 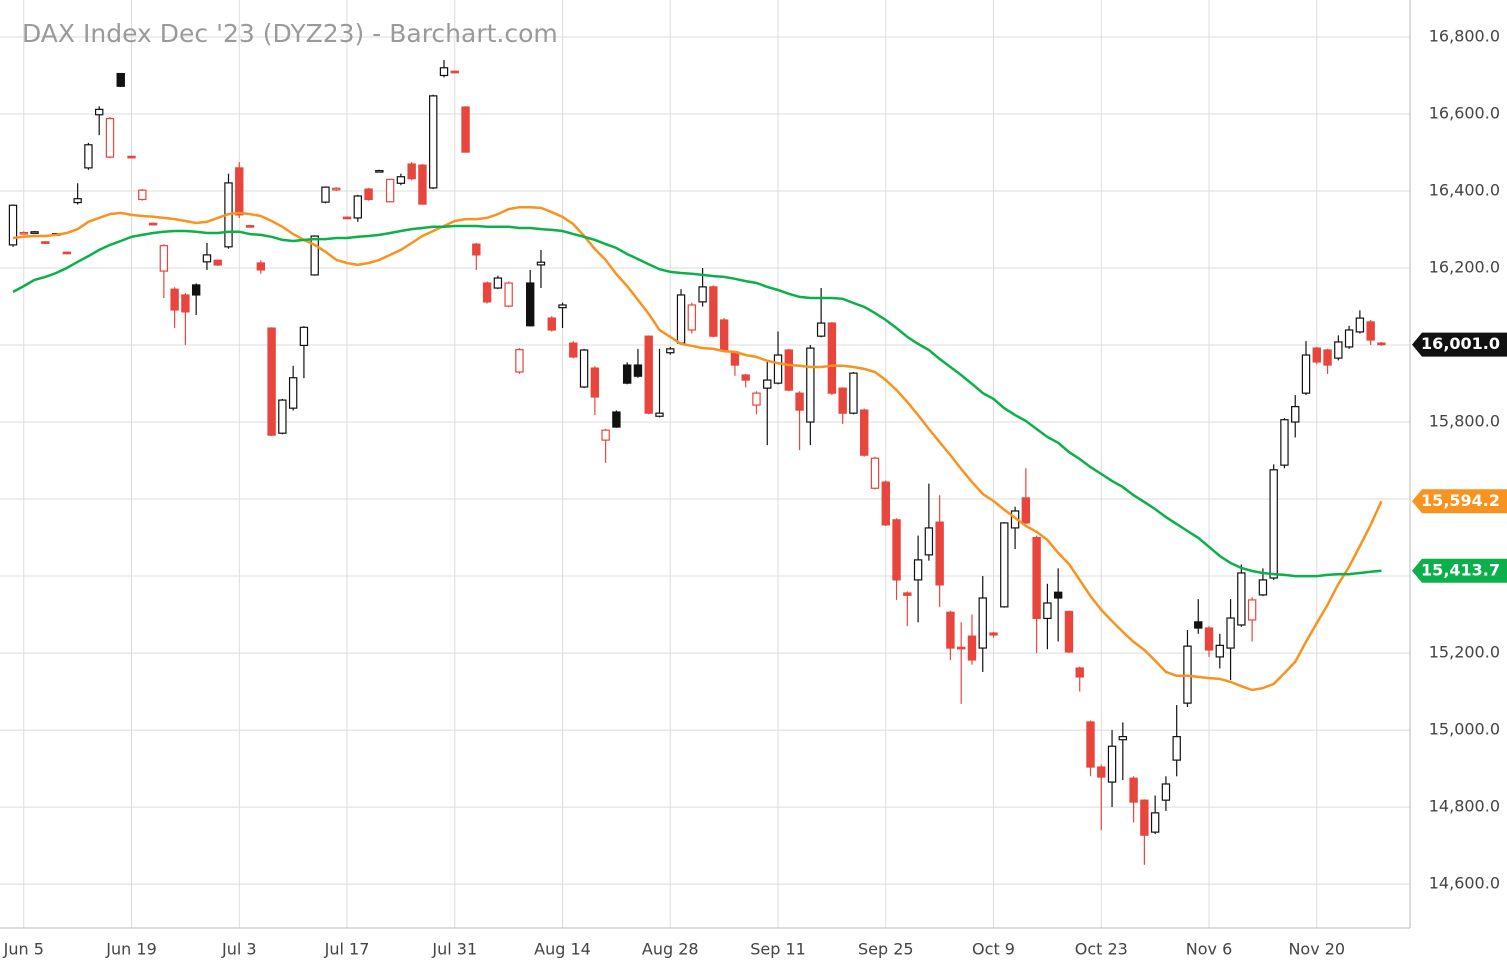 What do you see at coordinates (1464, 189) in the screenshot?
I see `y-tick-label: 16,400.0` at bounding box center [1464, 189].